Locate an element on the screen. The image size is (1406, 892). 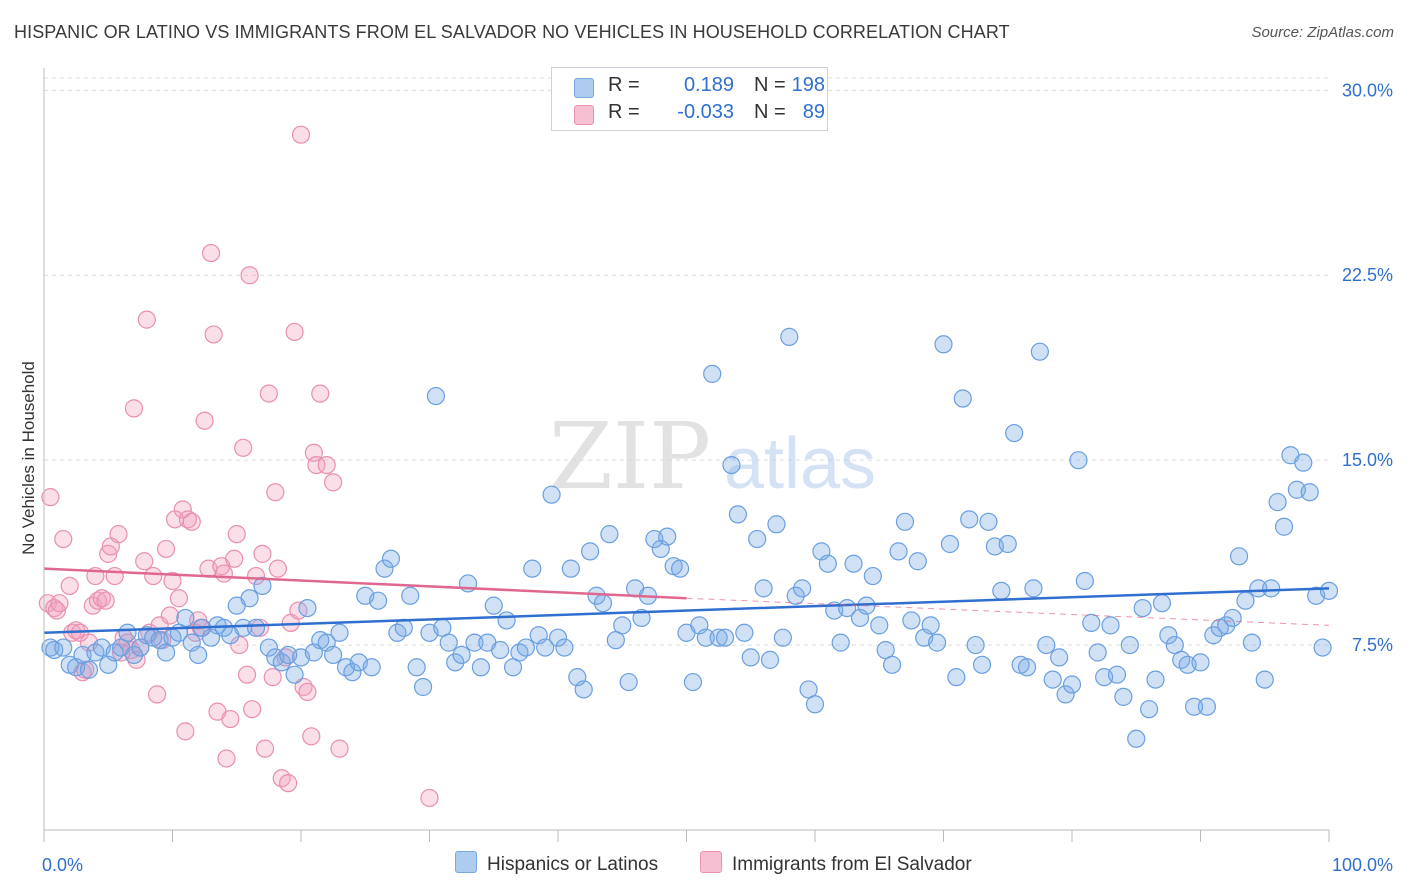
watermark-atlas: atlas is located at coordinates (800, 464).